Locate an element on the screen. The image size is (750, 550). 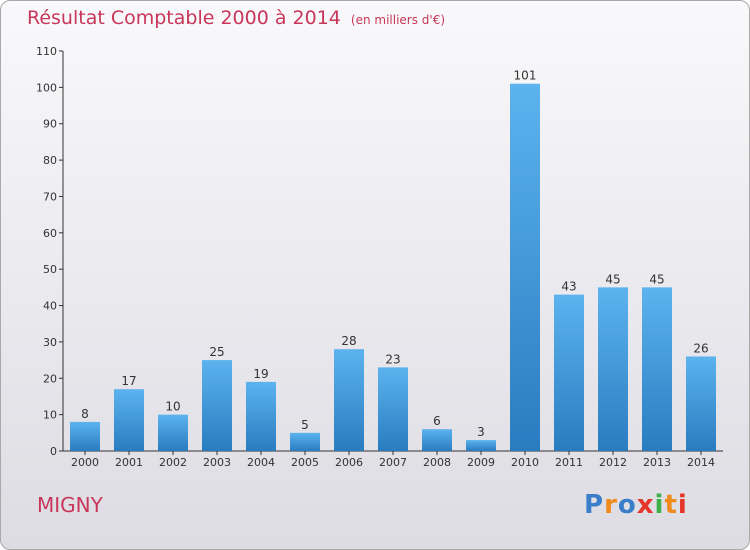
bar-value-label: 8 is located at coordinates (85, 414).